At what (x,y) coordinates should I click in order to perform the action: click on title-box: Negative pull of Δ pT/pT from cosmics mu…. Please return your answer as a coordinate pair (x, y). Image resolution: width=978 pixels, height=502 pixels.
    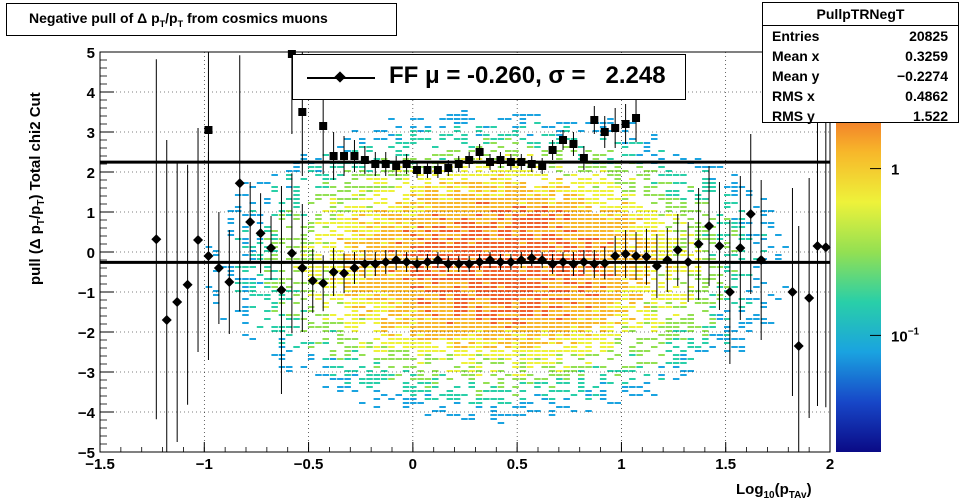
    Looking at the image, I should click on (201, 19).